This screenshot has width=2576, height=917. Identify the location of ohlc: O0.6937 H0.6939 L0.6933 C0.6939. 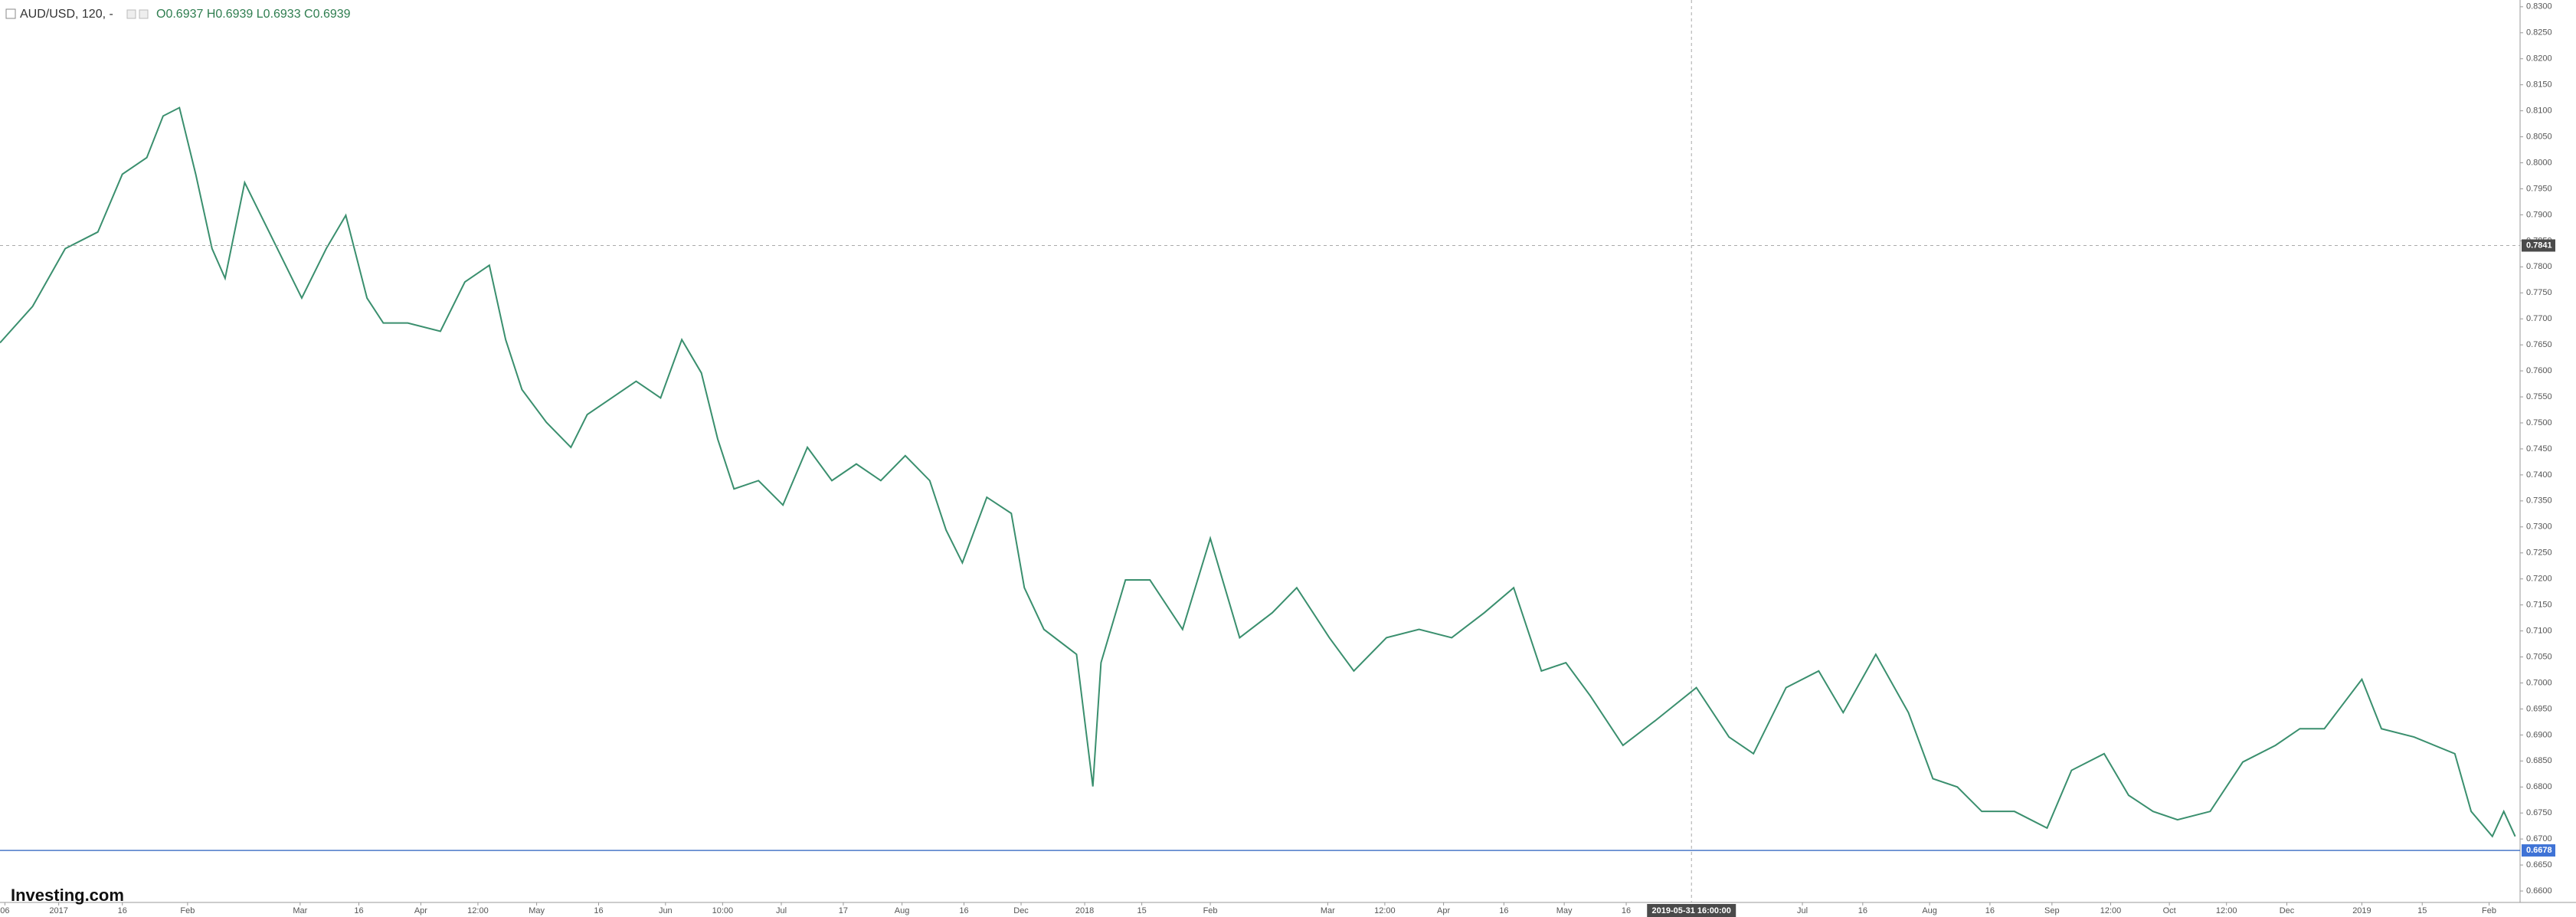
(253, 15).